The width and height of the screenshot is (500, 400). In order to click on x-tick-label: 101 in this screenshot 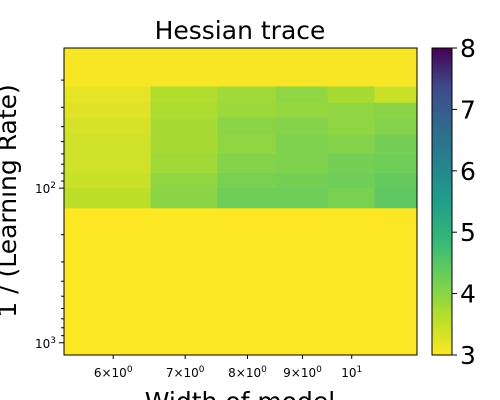, I will do `click(351, 372)`.